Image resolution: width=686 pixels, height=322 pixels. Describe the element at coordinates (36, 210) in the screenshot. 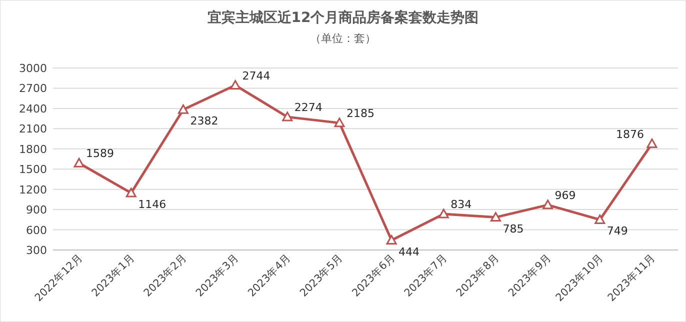

I see `y-tick-label: 900` at that location.